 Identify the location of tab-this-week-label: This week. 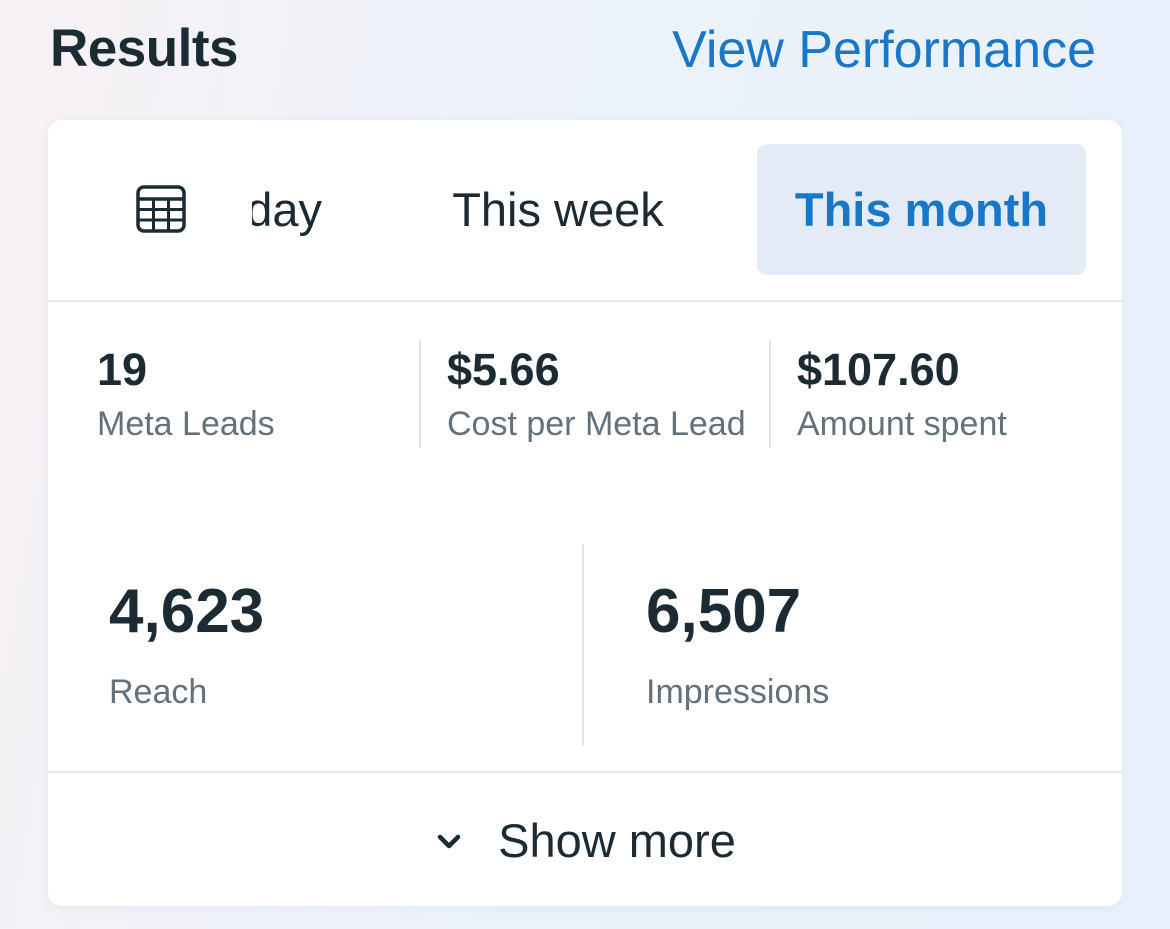
(558, 209).